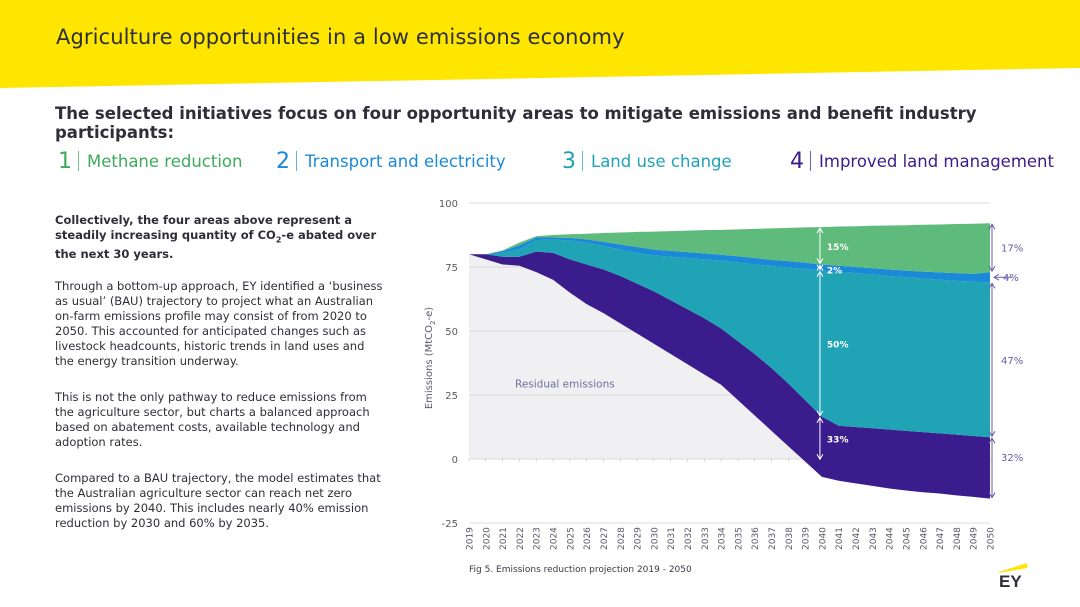 This screenshot has width=1080, height=607. I want to click on x-tick-label: 2028, so click(622, 538).